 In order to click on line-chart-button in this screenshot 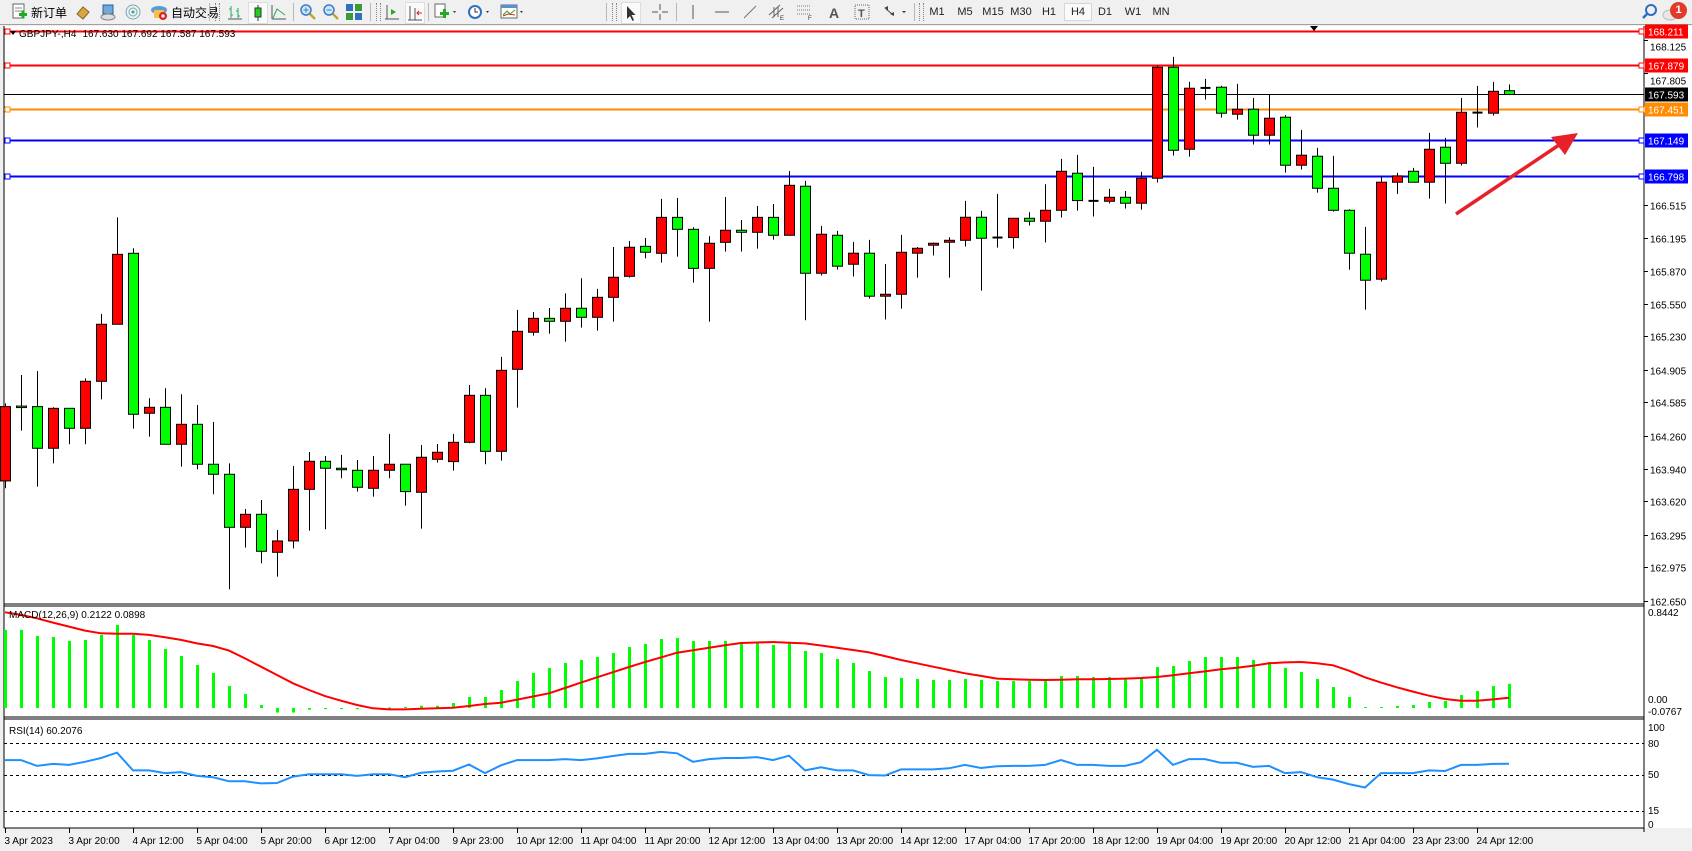, I will do `click(279, 12)`.